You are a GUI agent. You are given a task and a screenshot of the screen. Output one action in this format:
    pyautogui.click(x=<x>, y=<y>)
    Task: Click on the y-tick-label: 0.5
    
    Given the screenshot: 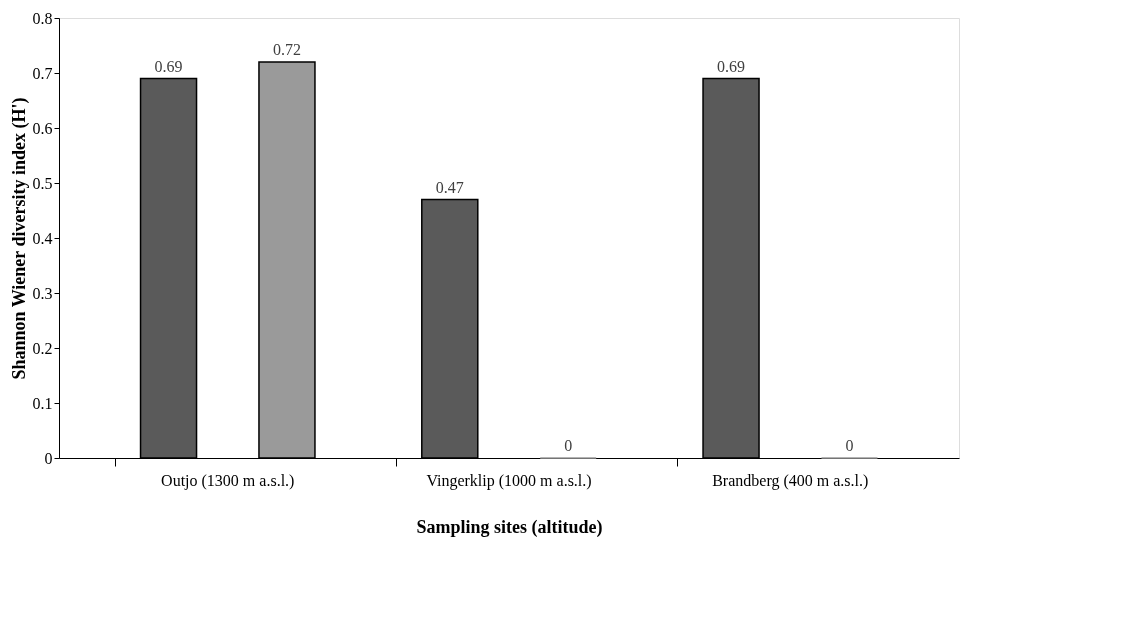 What is the action you would take?
    pyautogui.click(x=42, y=183)
    